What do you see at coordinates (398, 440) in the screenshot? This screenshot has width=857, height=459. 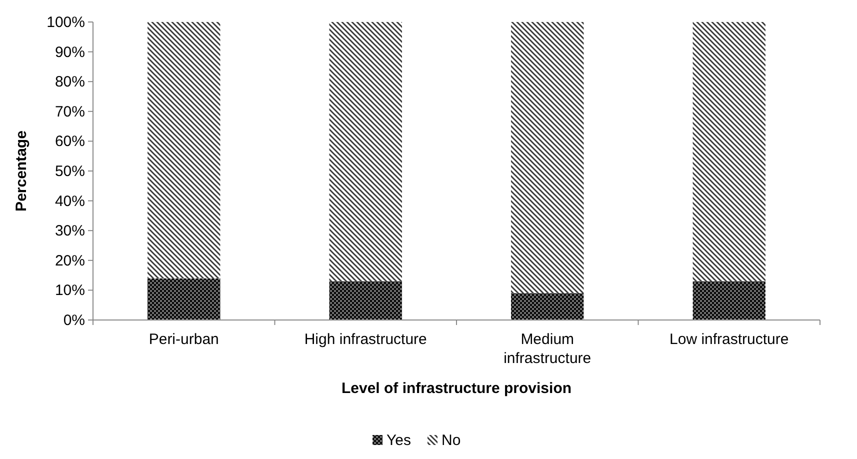 I see `legend-label: Yes` at bounding box center [398, 440].